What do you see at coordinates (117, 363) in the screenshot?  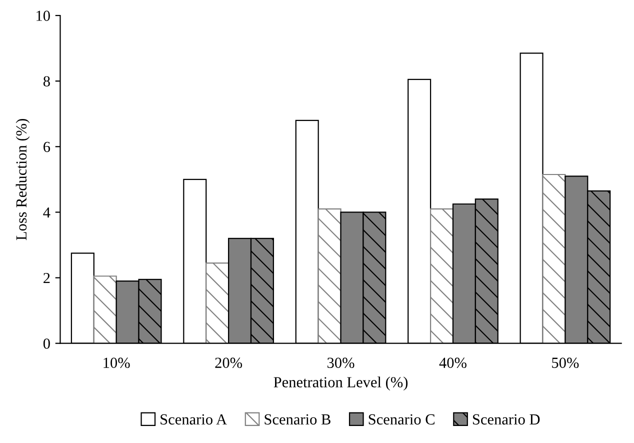 I see `x-tick-label: 10%` at bounding box center [117, 363].